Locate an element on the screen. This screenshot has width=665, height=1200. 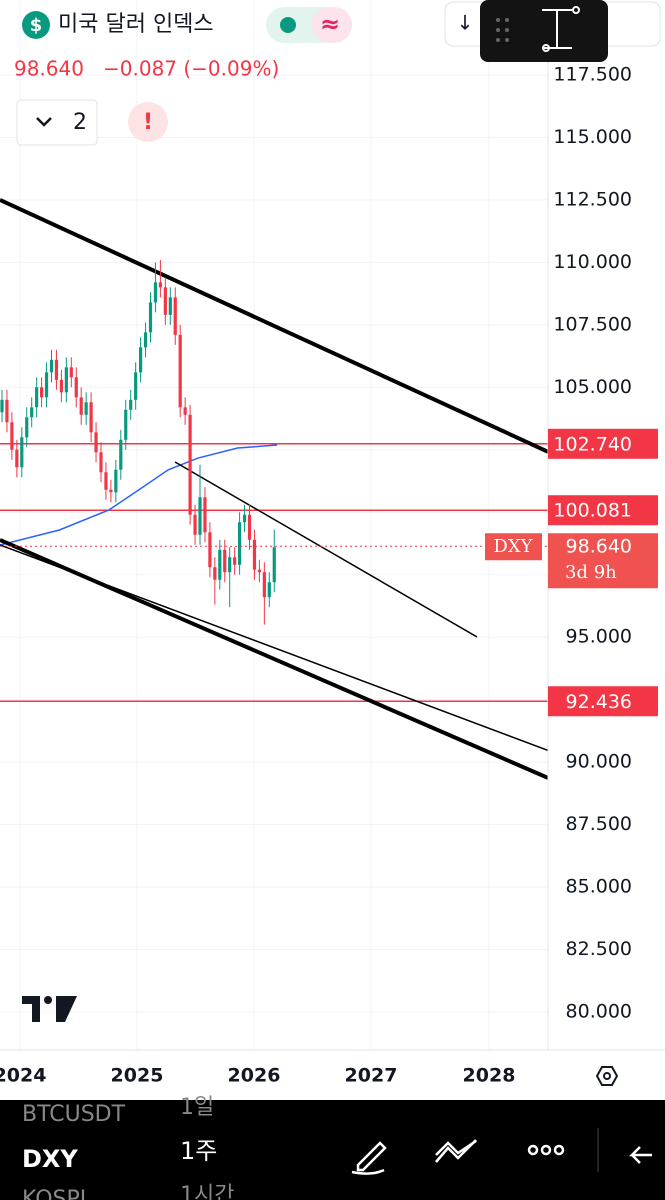
watch-select is located at coordinates (57, 122).